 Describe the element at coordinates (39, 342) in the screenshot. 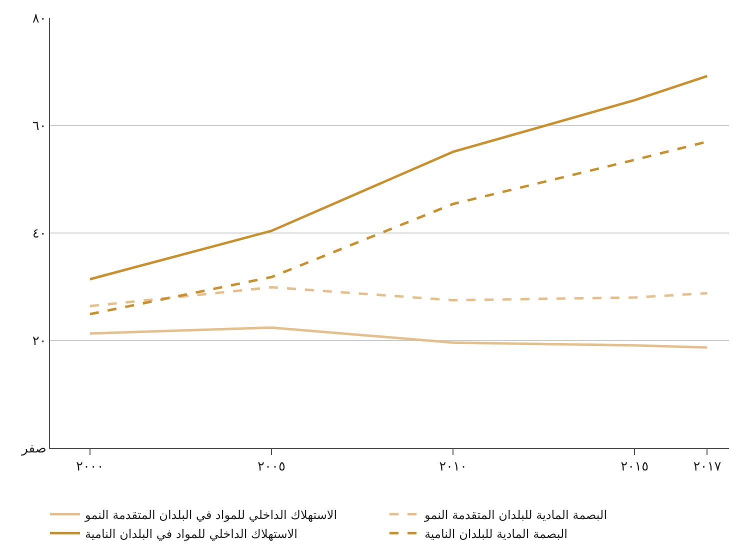

I see `y-tick-label: ٢٠` at that location.